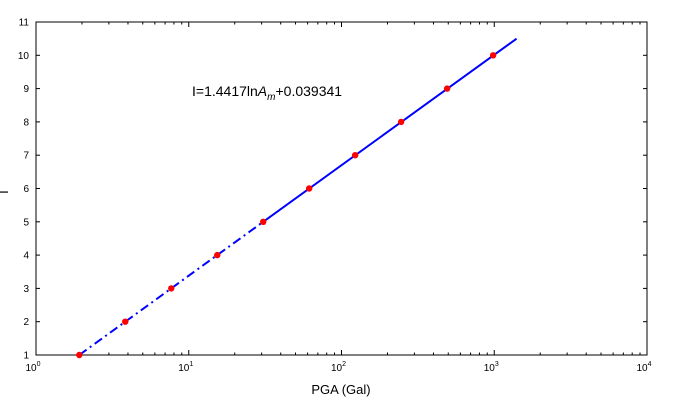  Describe the element at coordinates (26, 222) in the screenshot. I see `y-tick-label: 5` at that location.